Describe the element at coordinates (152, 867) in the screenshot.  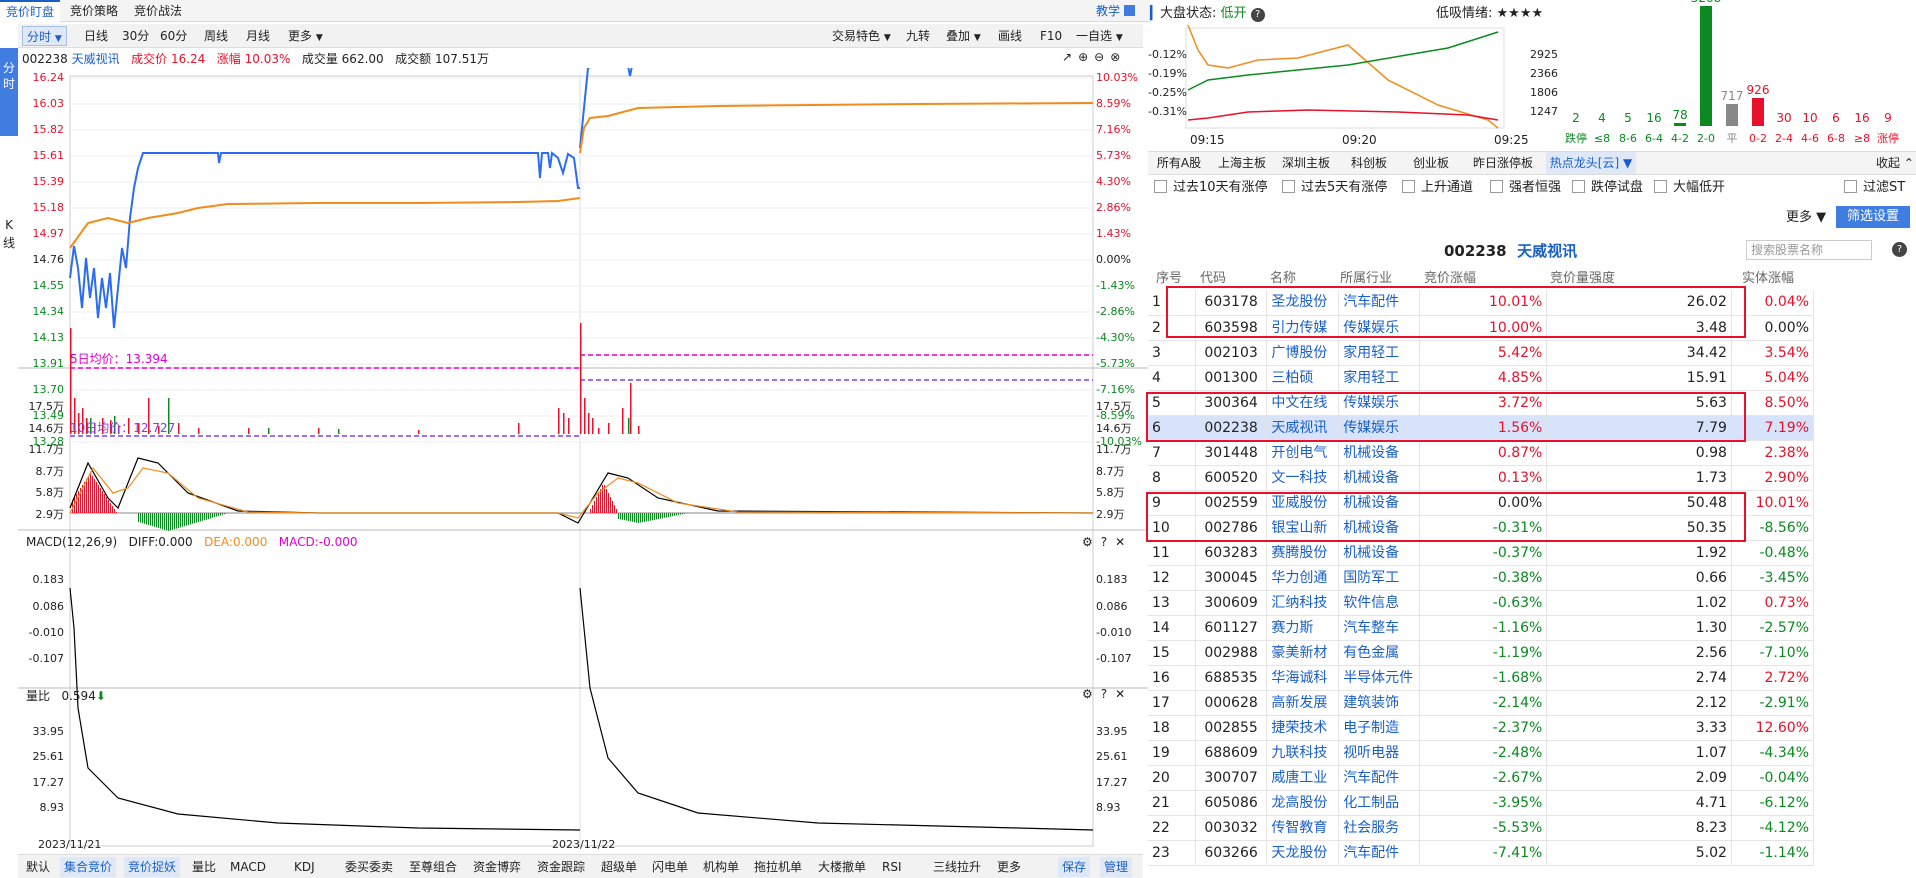
I see `indicator-tab-2: 竞价捉妖` at that location.